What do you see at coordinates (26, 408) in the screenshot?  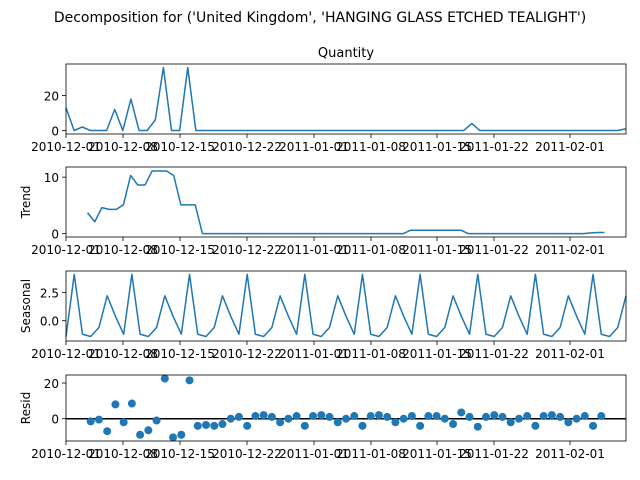 I see `y-axis-label: Resid` at bounding box center [26, 408].